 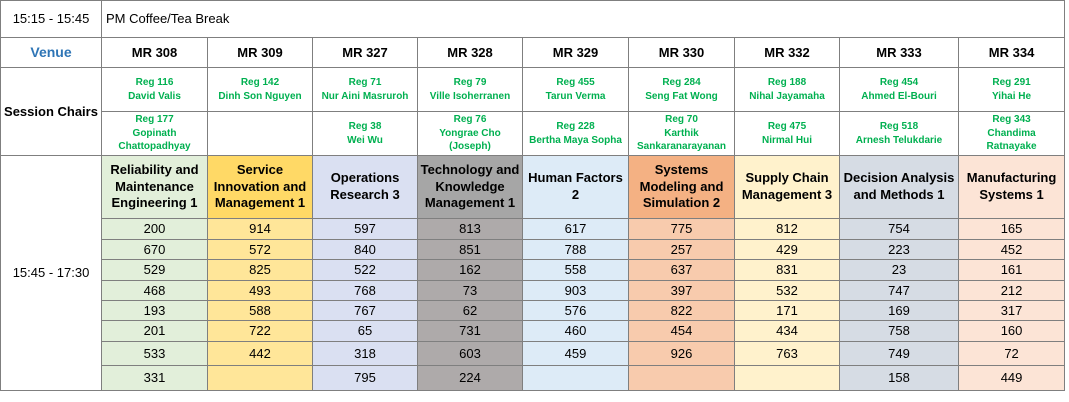 What do you see at coordinates (1011, 229) in the screenshot?
I see `paper-id: 165` at bounding box center [1011, 229].